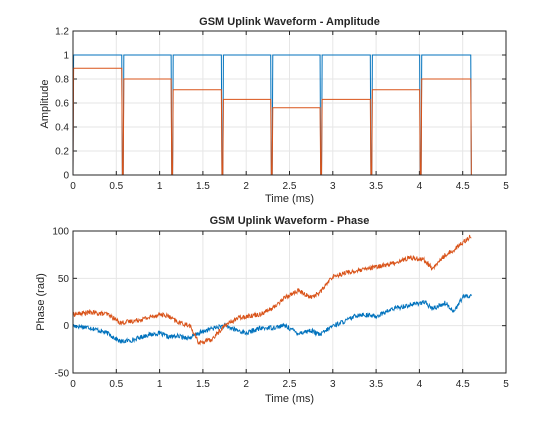  Describe the element at coordinates (116, 186) in the screenshot. I see `amplitude-x-tick-label: 0.5` at that location.